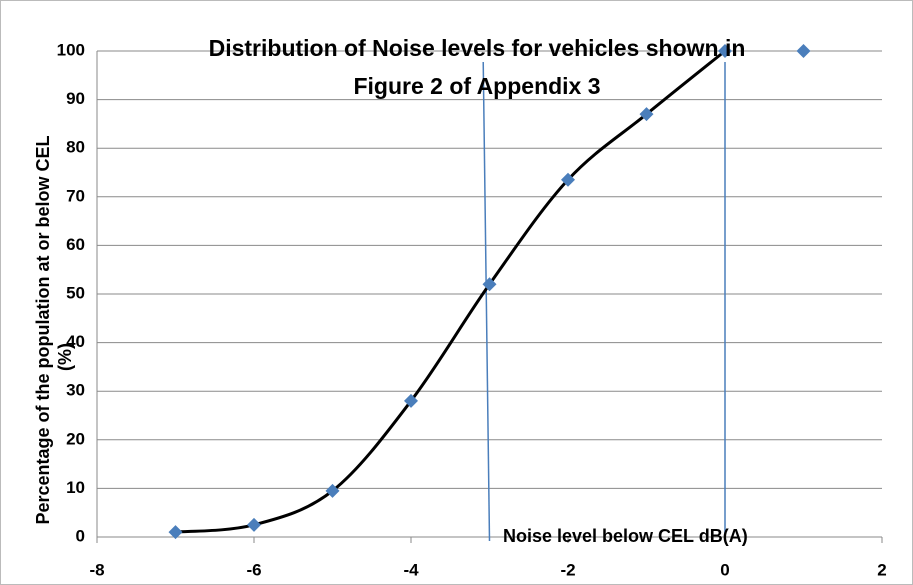 This screenshot has height=585, width=913. I want to click on x-tick-label: 2, so click(881, 569).